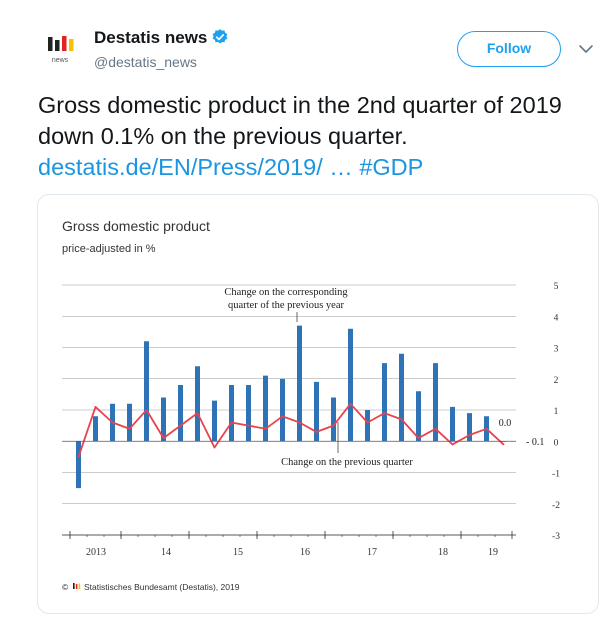  I want to click on bars-annotation-line2: quarter of the previous year, so click(286, 305).